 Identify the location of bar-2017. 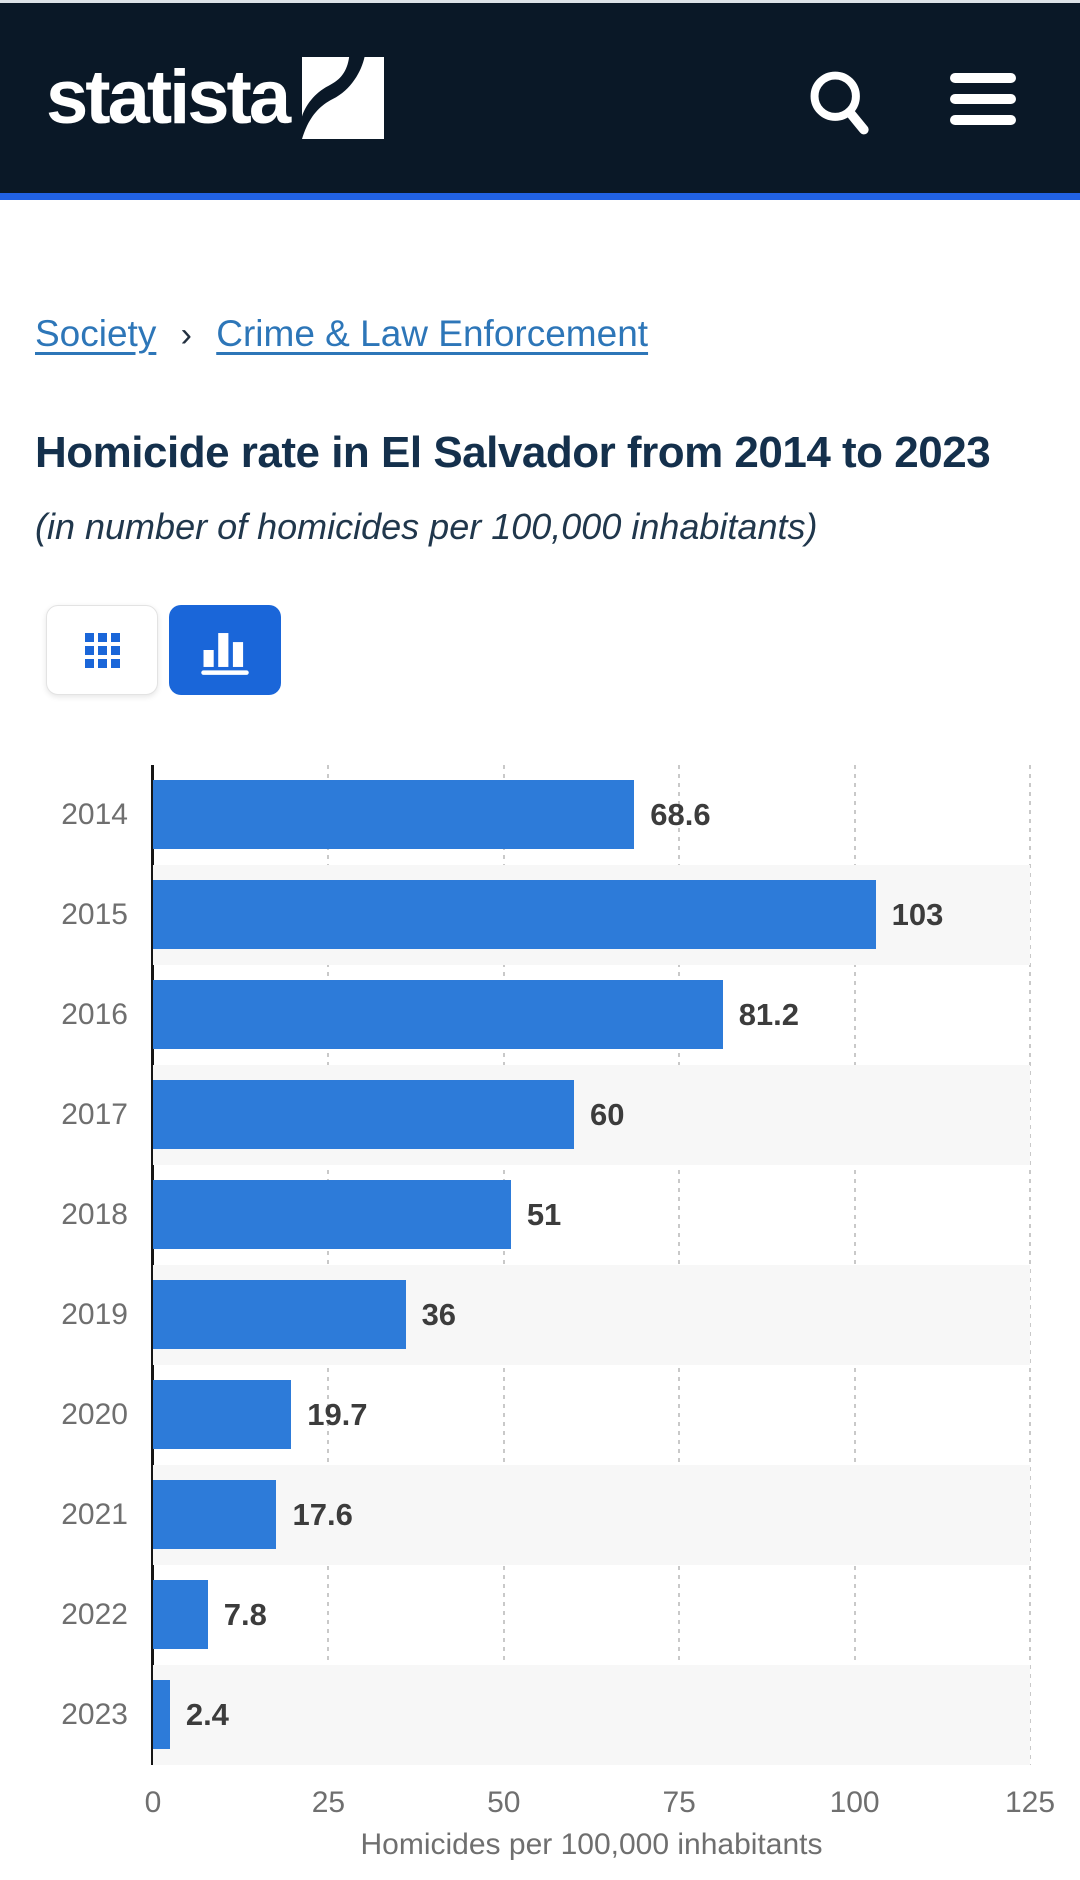
(363, 1114).